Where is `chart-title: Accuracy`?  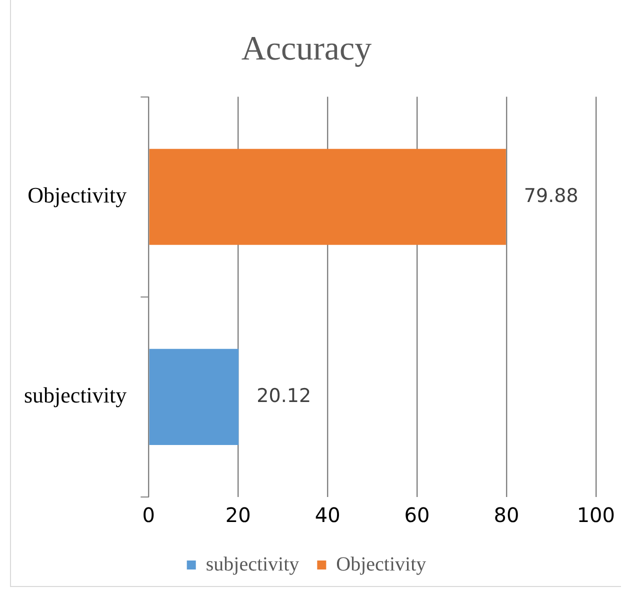 chart-title: Accuracy is located at coordinates (306, 49).